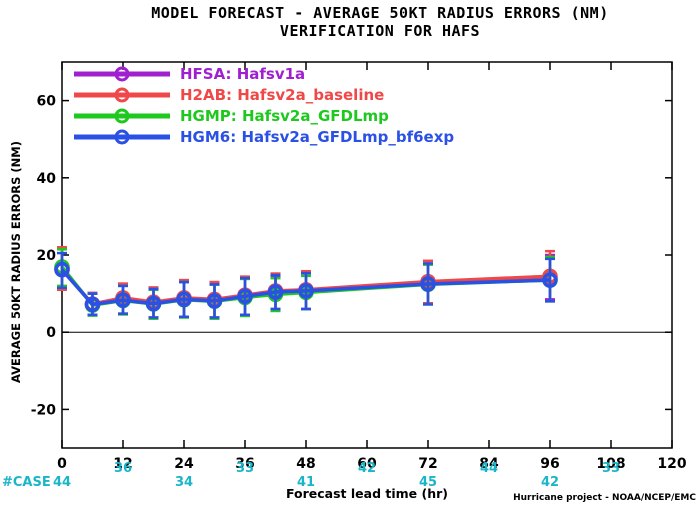 This screenshot has width=700, height=506. I want to click on x-tick-label: 48, so click(305, 464).